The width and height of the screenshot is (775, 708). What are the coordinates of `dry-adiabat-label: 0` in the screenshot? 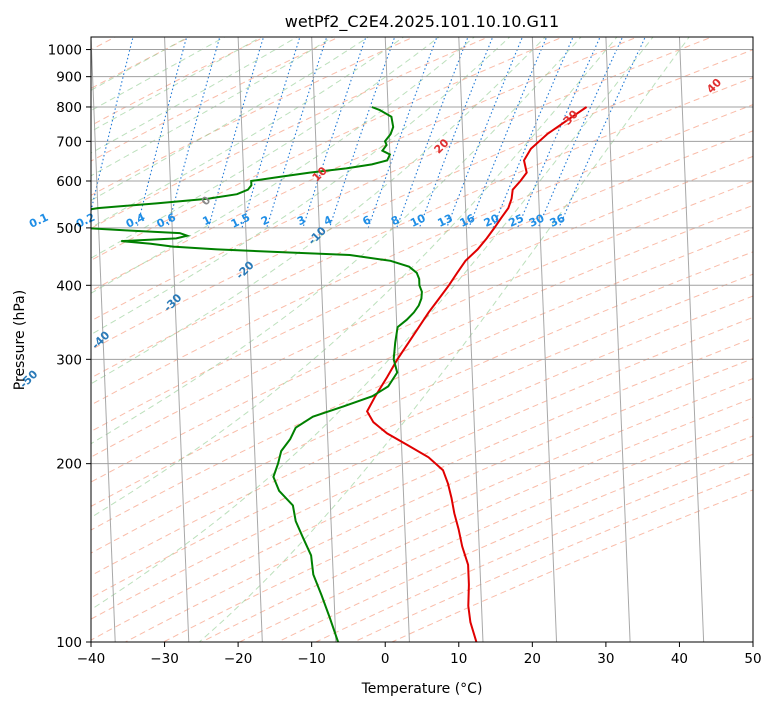 It's located at (206, 200).